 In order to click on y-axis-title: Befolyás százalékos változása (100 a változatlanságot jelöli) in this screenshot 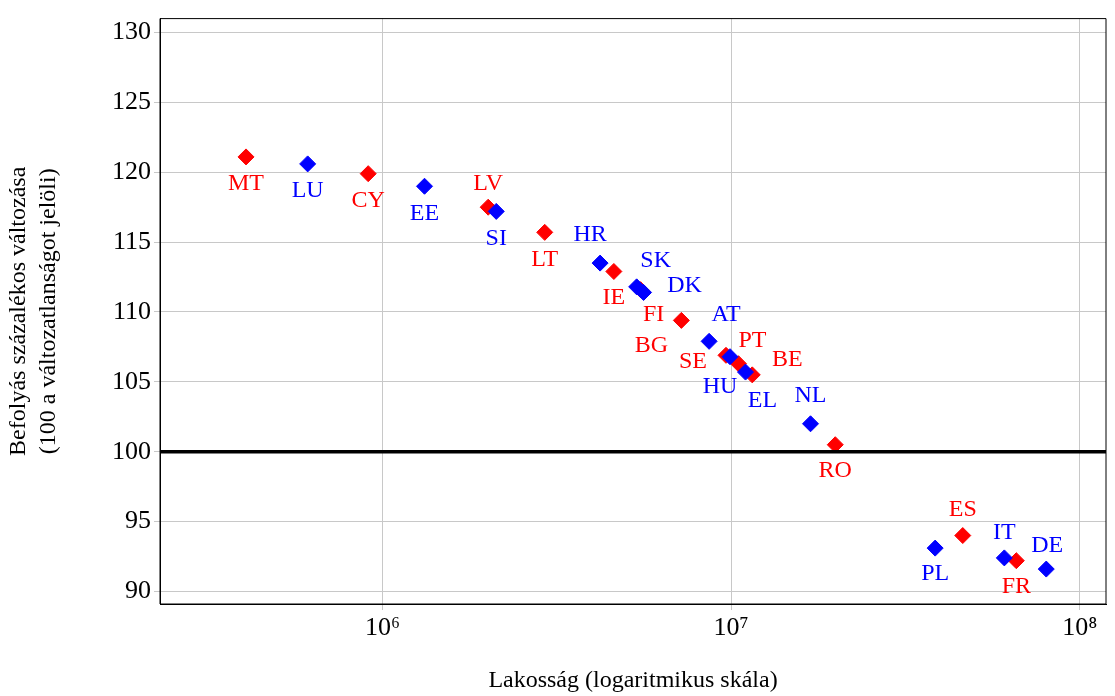, I will do `click(32, 311)`.